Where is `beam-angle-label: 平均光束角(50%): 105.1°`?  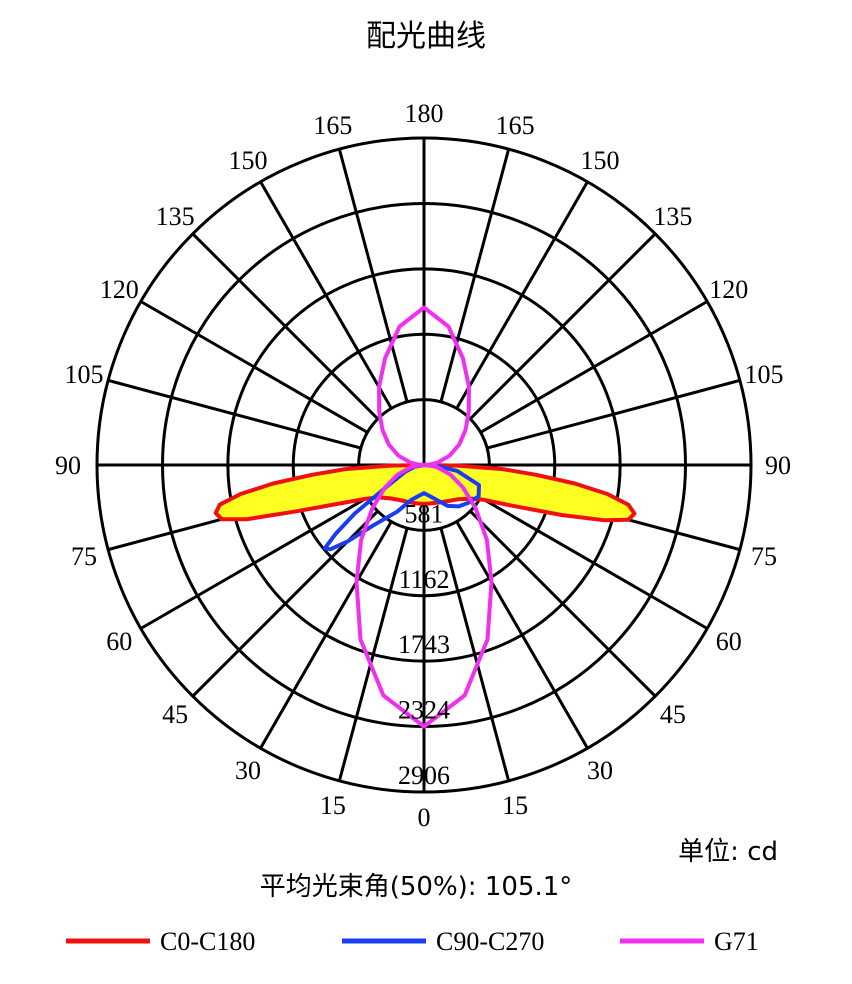
beam-angle-label: 平均光束角(50%): 105.1° is located at coordinates (416, 887).